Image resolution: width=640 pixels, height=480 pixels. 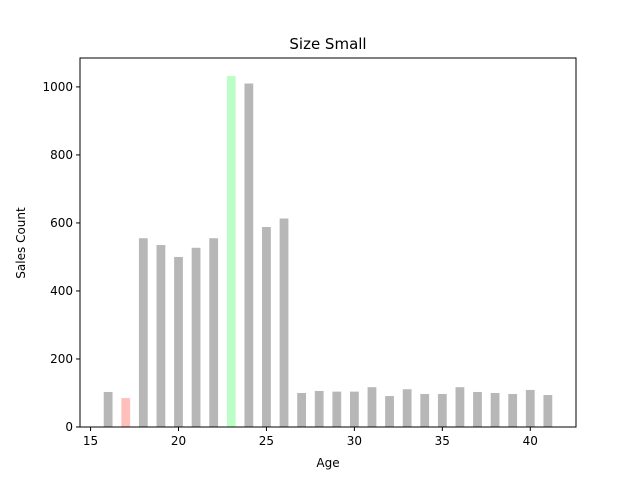 What do you see at coordinates (327, 463) in the screenshot?
I see `x-axis-label: Age` at bounding box center [327, 463].